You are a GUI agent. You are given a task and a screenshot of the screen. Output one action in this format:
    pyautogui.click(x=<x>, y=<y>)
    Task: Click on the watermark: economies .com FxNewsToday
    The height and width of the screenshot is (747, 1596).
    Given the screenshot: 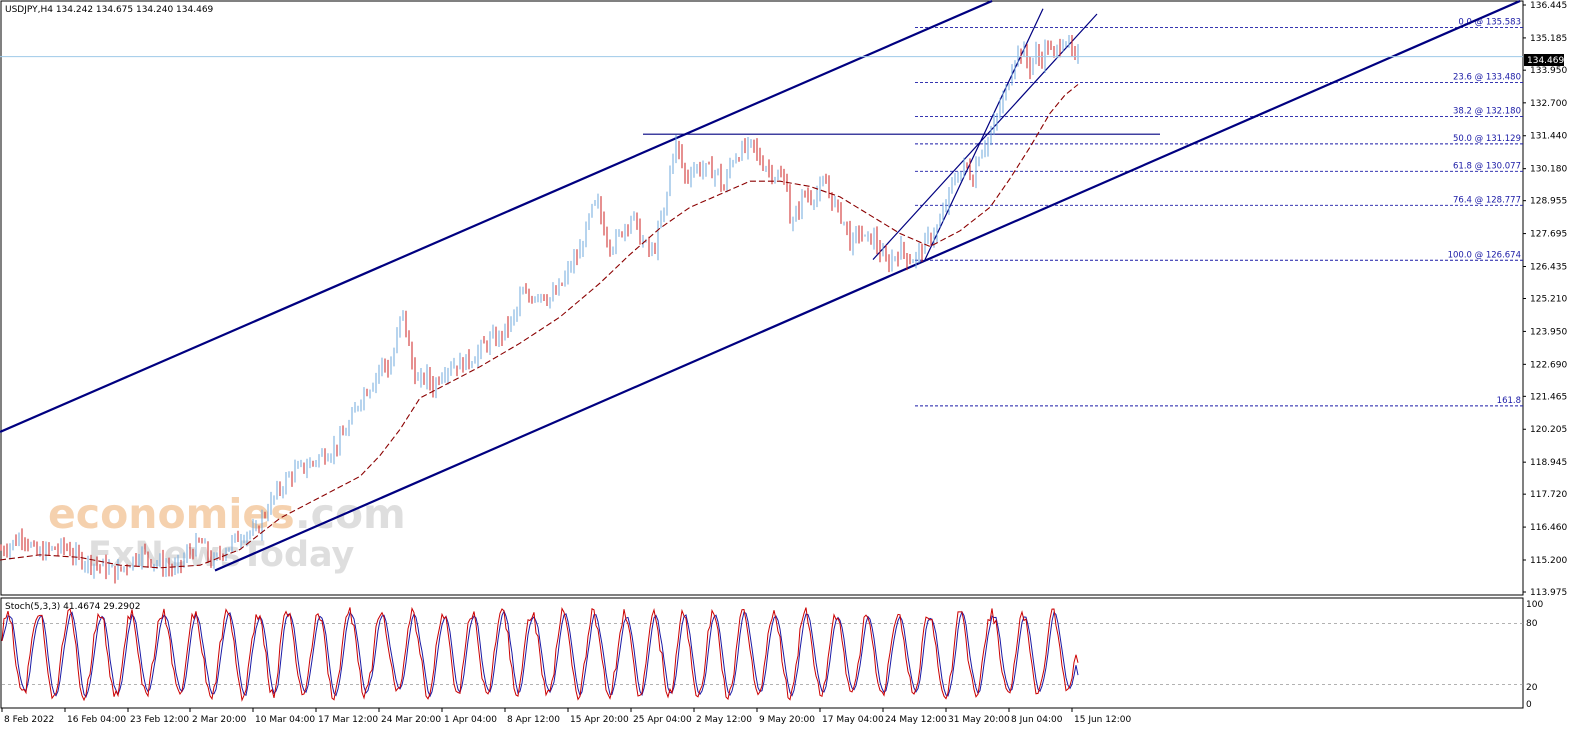 What is the action you would take?
    pyautogui.click(x=227, y=532)
    